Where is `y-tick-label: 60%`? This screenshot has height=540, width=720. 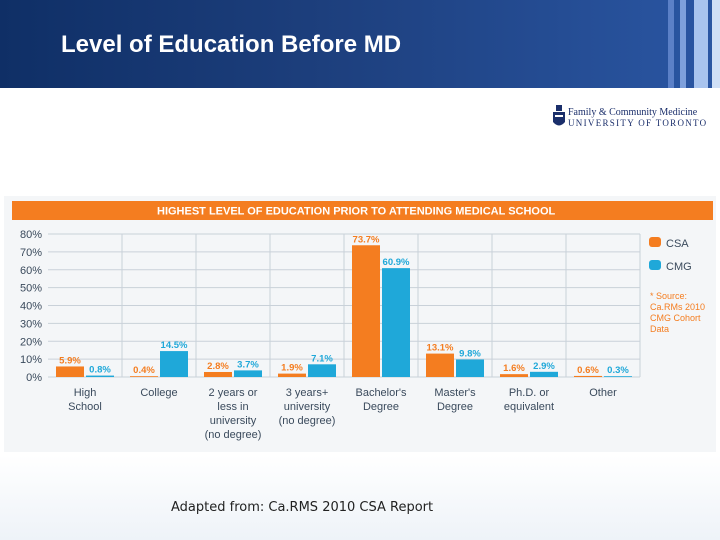
y-tick-label: 60% is located at coordinates (31, 271).